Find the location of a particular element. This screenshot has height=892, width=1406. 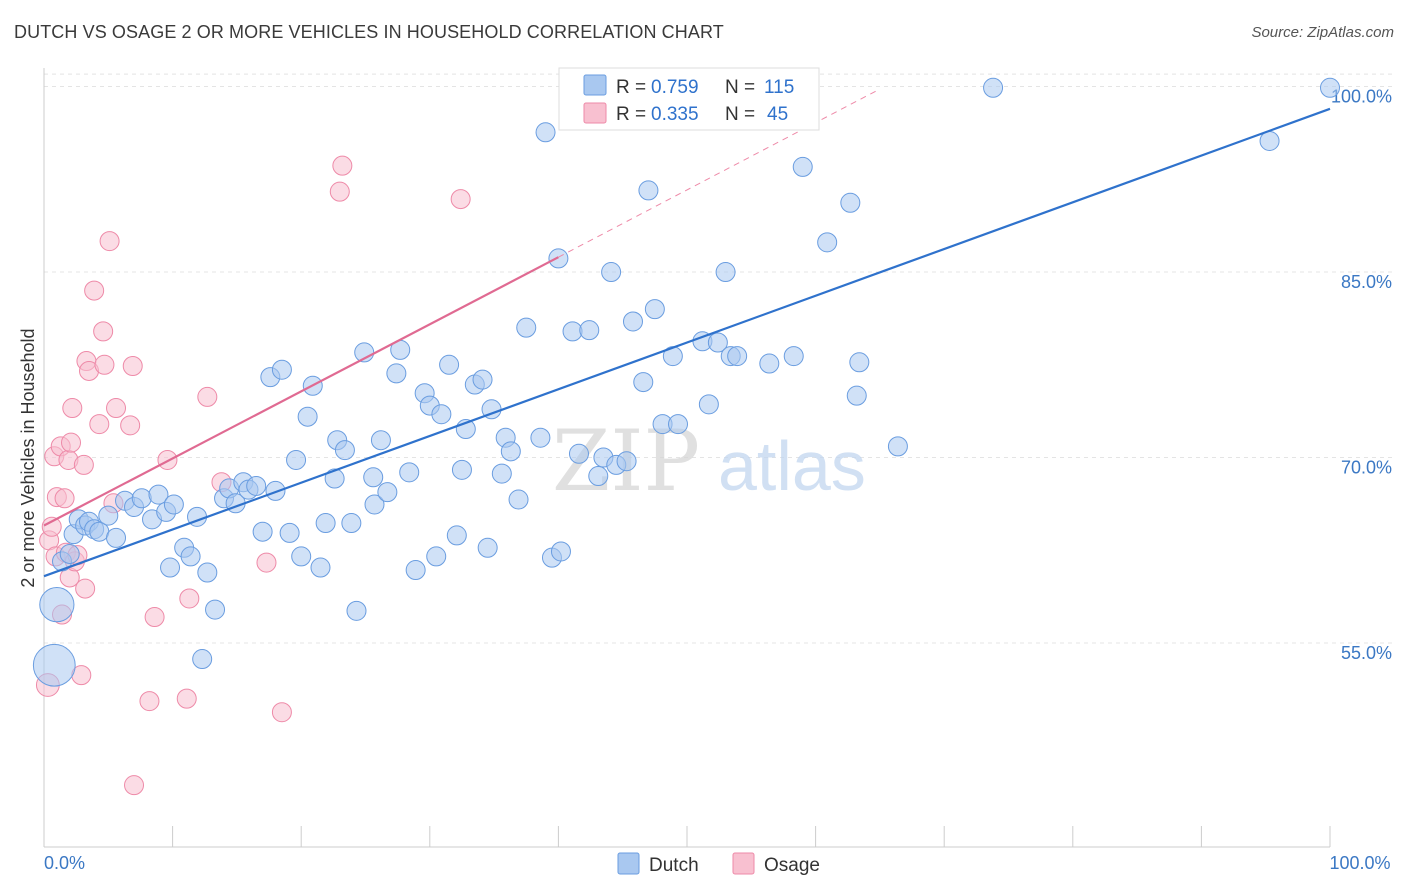

legend-r-value-osage: 0.335 is located at coordinates (675, 114).